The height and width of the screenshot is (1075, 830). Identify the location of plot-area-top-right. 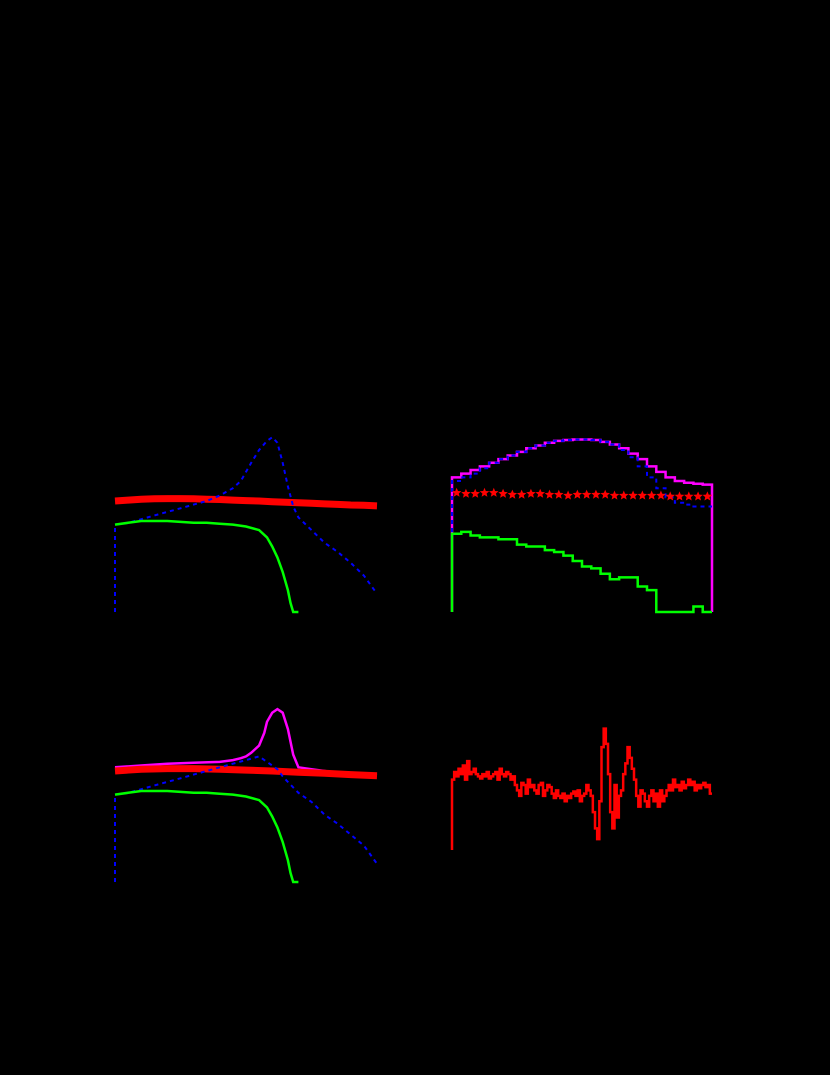
(582, 526).